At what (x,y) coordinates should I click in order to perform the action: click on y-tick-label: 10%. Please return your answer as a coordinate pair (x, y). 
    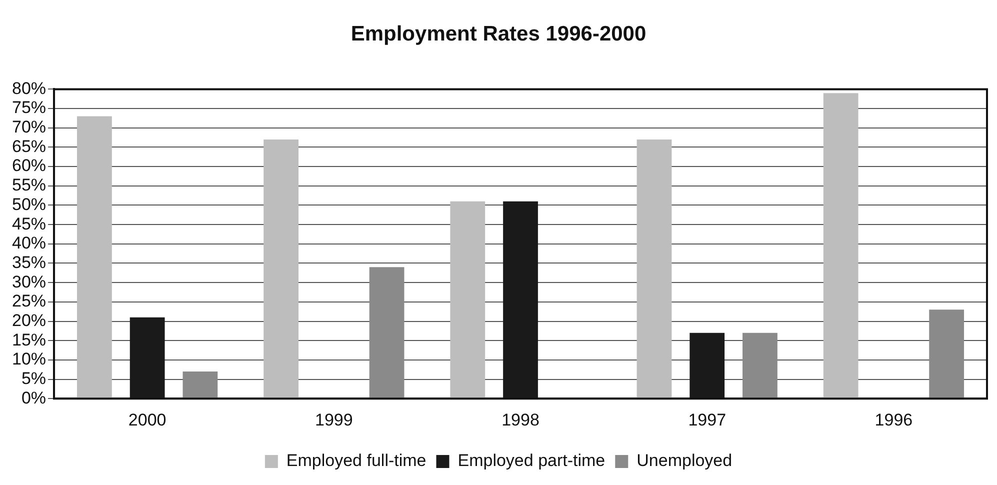
    Looking at the image, I should click on (29, 359).